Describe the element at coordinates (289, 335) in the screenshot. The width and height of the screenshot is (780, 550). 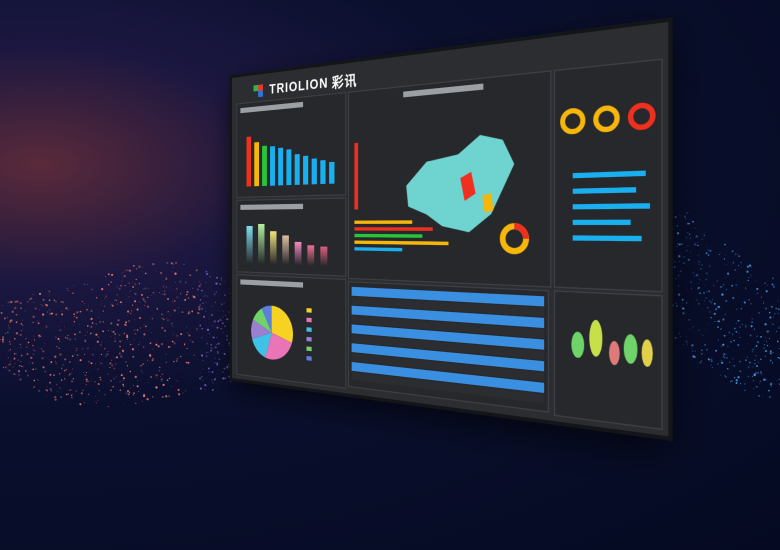
I see `pie-chart` at that location.